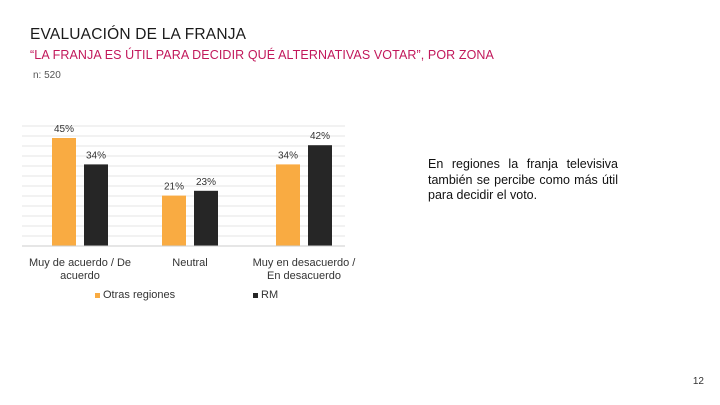 Image resolution: width=720 pixels, height=405 pixels. Describe the element at coordinates (269, 295) in the screenshot. I see `legend-label: RM` at that location.